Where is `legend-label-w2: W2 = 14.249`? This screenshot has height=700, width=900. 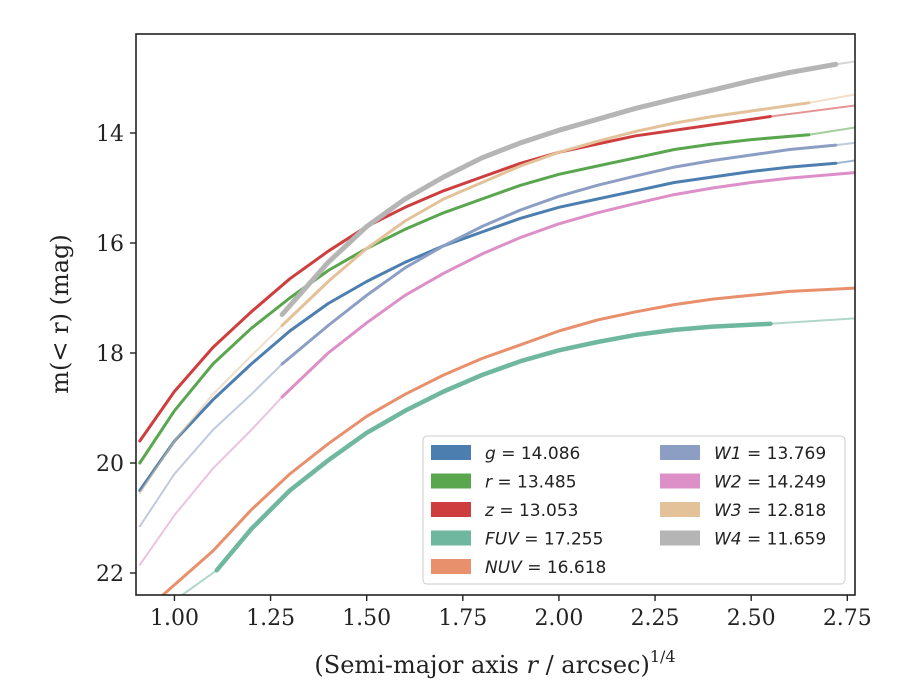 legend-label-w2: W2 = 14.249 is located at coordinates (770, 483).